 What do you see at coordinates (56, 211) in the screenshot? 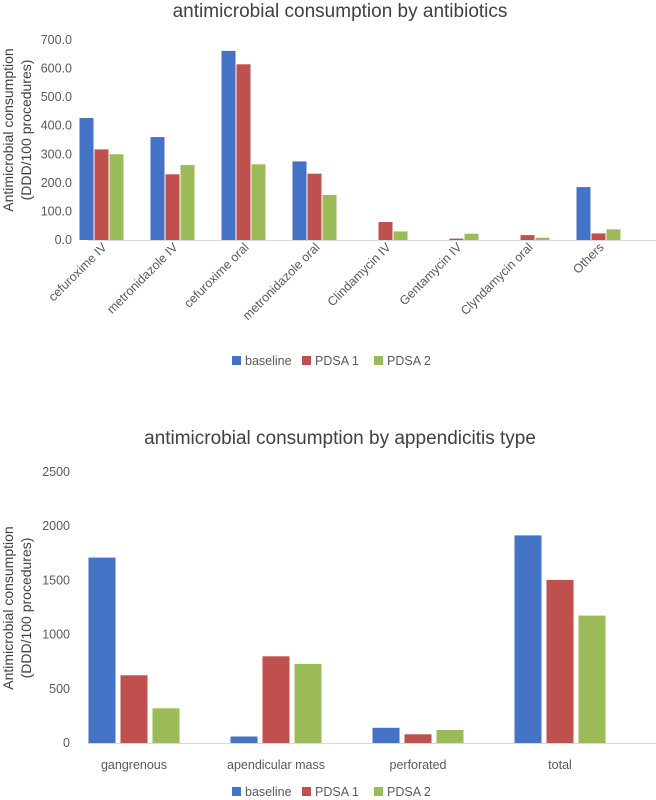
I see `y-tick-label: 100.0` at bounding box center [56, 211].